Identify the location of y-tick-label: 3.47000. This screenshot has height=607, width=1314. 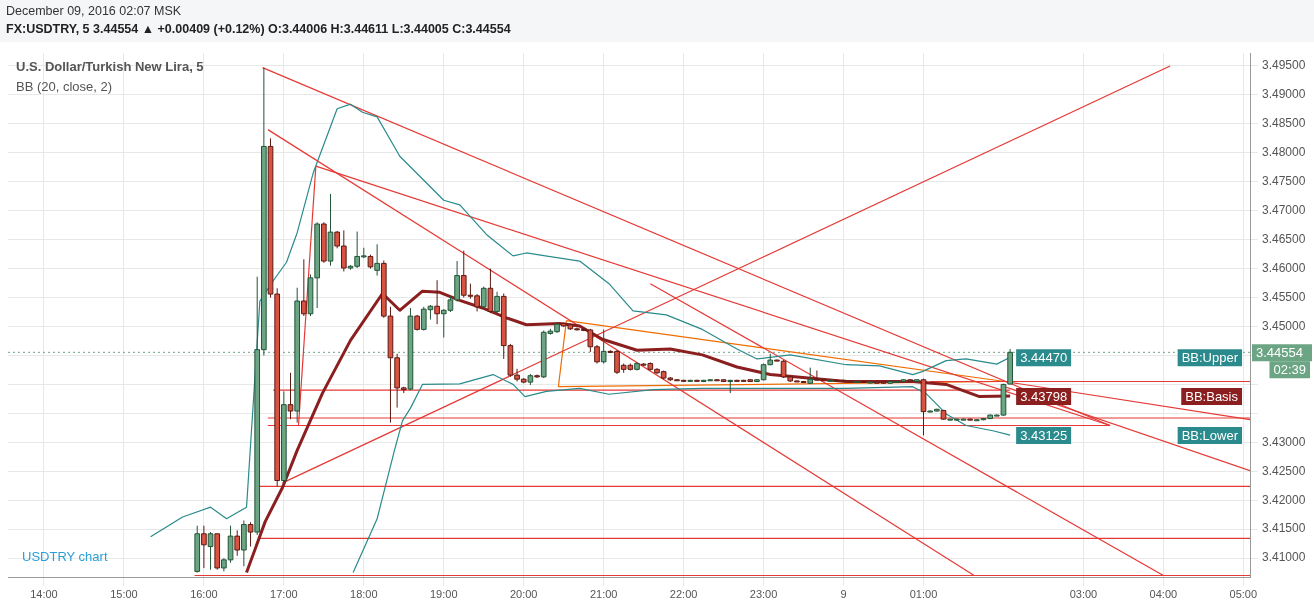
(1284, 210).